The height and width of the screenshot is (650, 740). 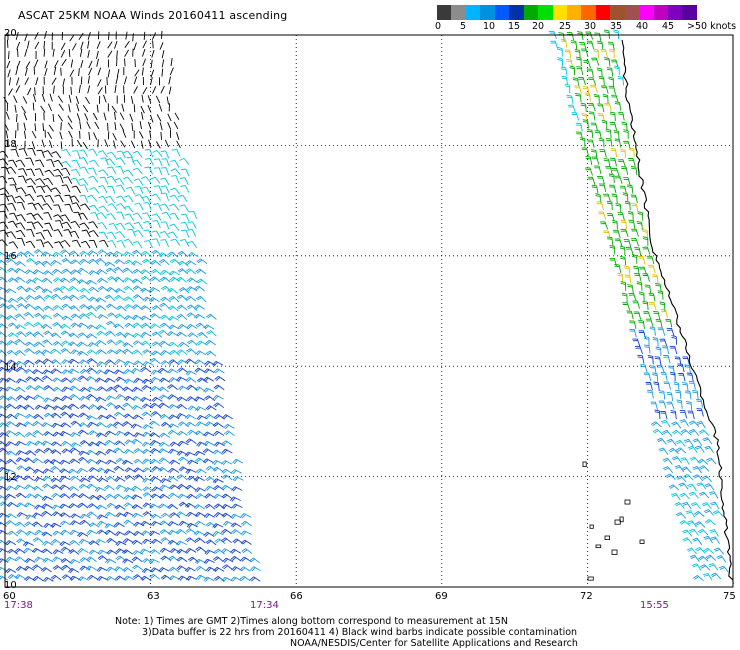 What do you see at coordinates (668, 26) in the screenshot?
I see `colorbar-label: 45` at bounding box center [668, 26].